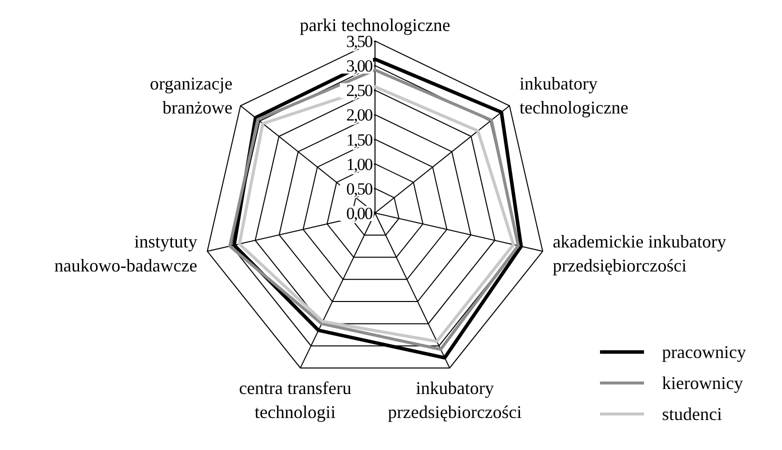 This screenshot has height=450, width=782. What do you see at coordinates (455, 400) in the screenshot?
I see `spoke-label: inkubatory przedsiębiorczości` at bounding box center [455, 400].